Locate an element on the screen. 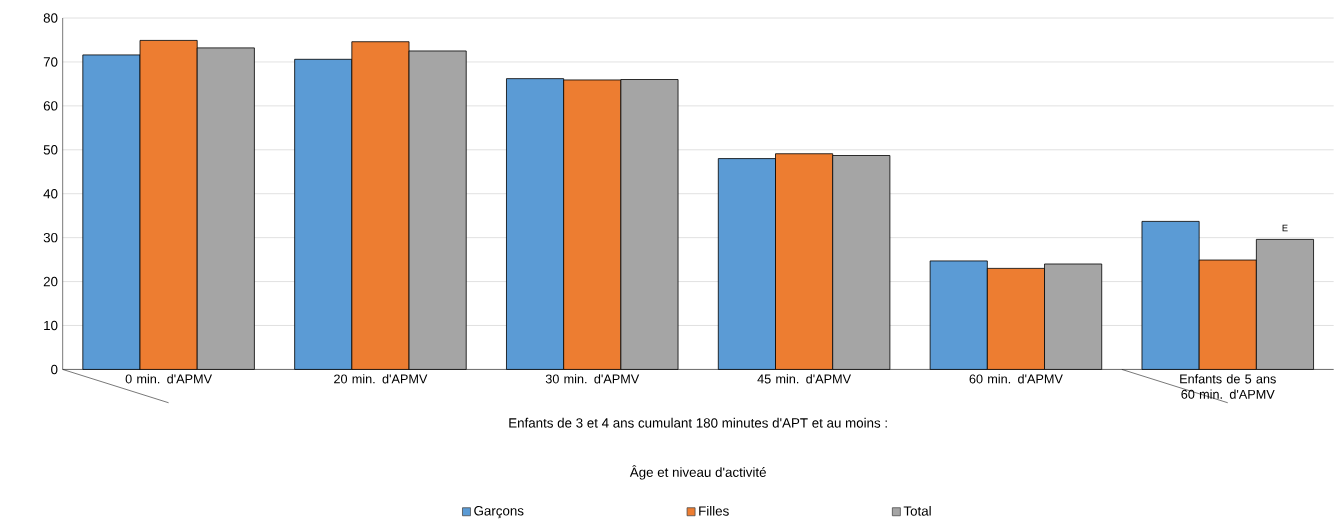 This screenshot has width=1335, height=523. x-tick-label: 0 min. d'APMV is located at coordinates (169, 379).